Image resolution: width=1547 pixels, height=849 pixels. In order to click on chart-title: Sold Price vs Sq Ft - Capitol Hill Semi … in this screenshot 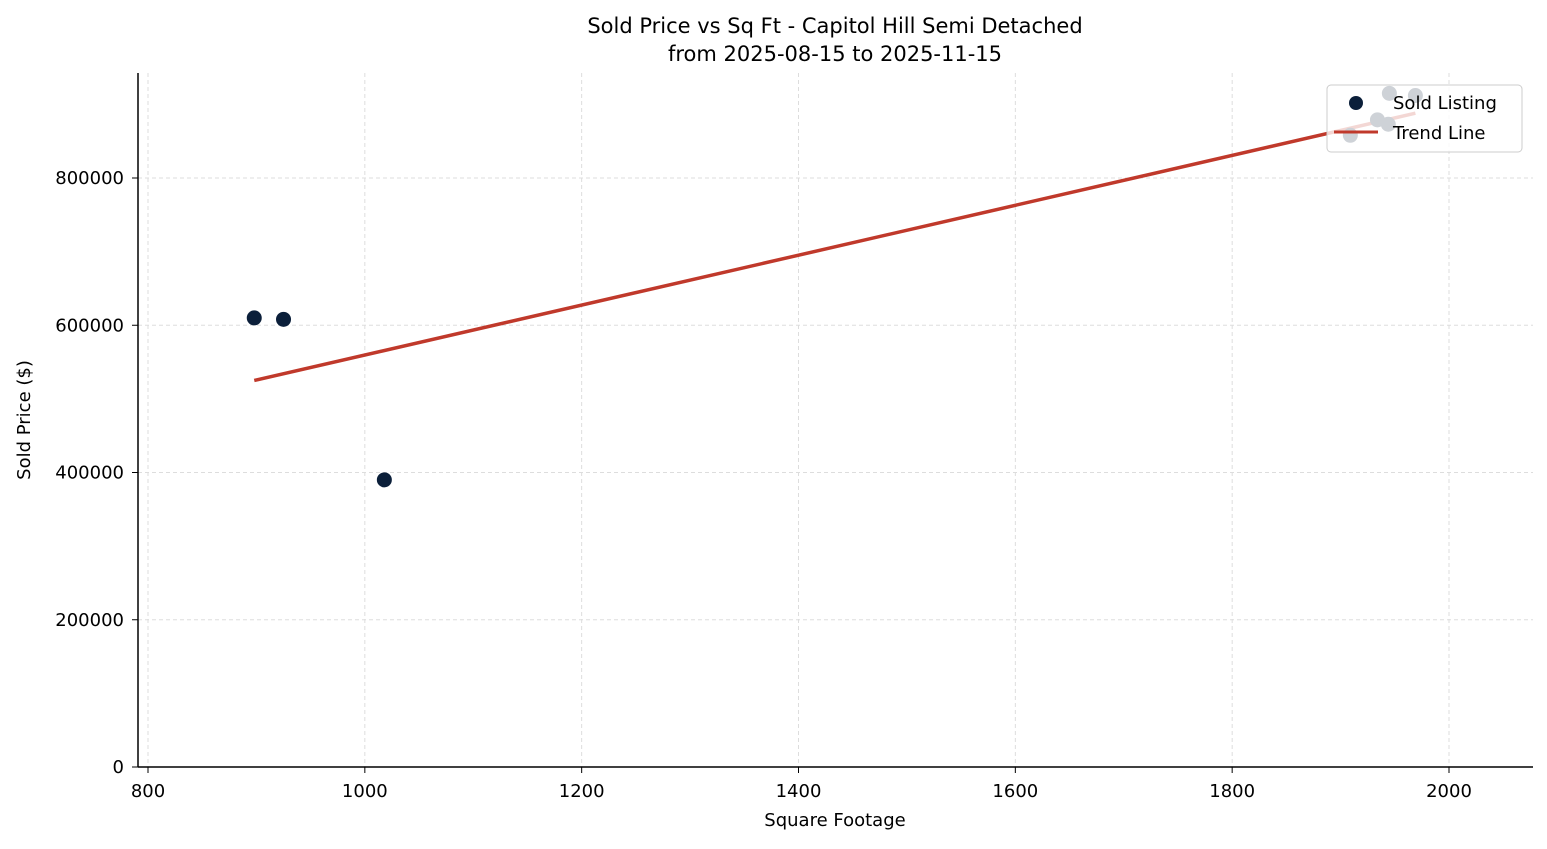, I will do `click(834, 26)`.